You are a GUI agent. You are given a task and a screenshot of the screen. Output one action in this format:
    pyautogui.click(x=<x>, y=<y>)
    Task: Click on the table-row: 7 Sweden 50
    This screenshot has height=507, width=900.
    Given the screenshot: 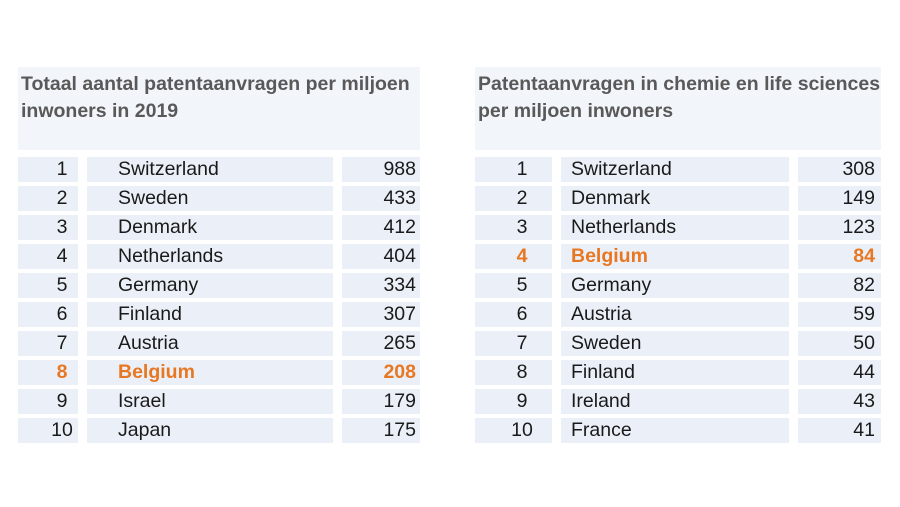 What is the action you would take?
    pyautogui.click(x=678, y=343)
    